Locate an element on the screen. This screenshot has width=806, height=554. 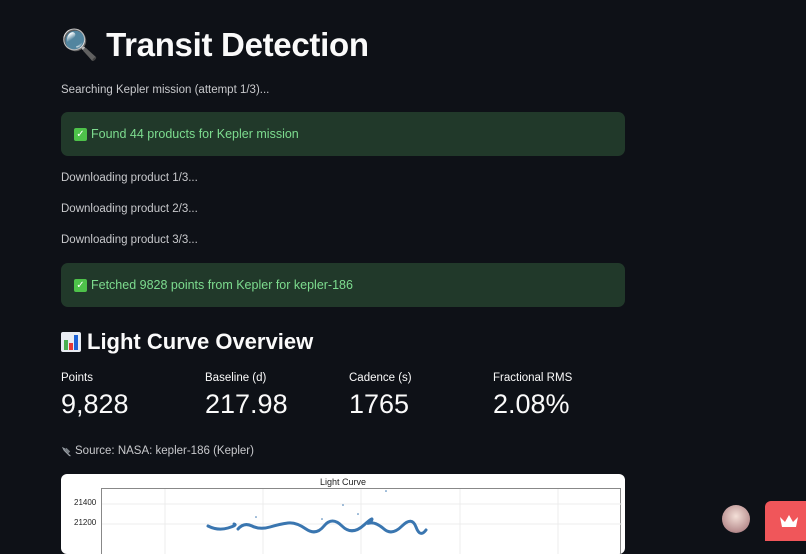
section-title-overview: Light Curve Overview is located at coordinates (187, 342).